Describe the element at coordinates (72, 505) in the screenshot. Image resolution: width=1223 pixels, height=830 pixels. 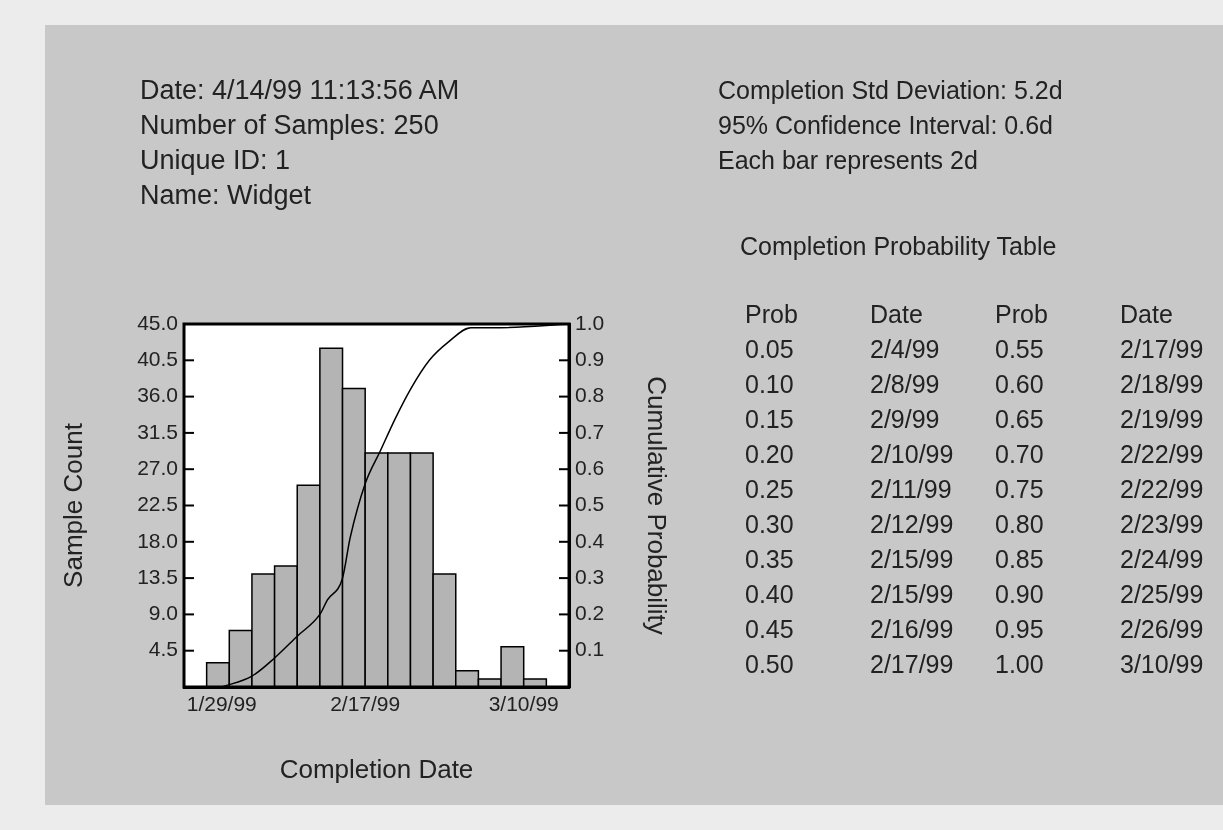
I see `y-axis-title: Sample Count` at that location.